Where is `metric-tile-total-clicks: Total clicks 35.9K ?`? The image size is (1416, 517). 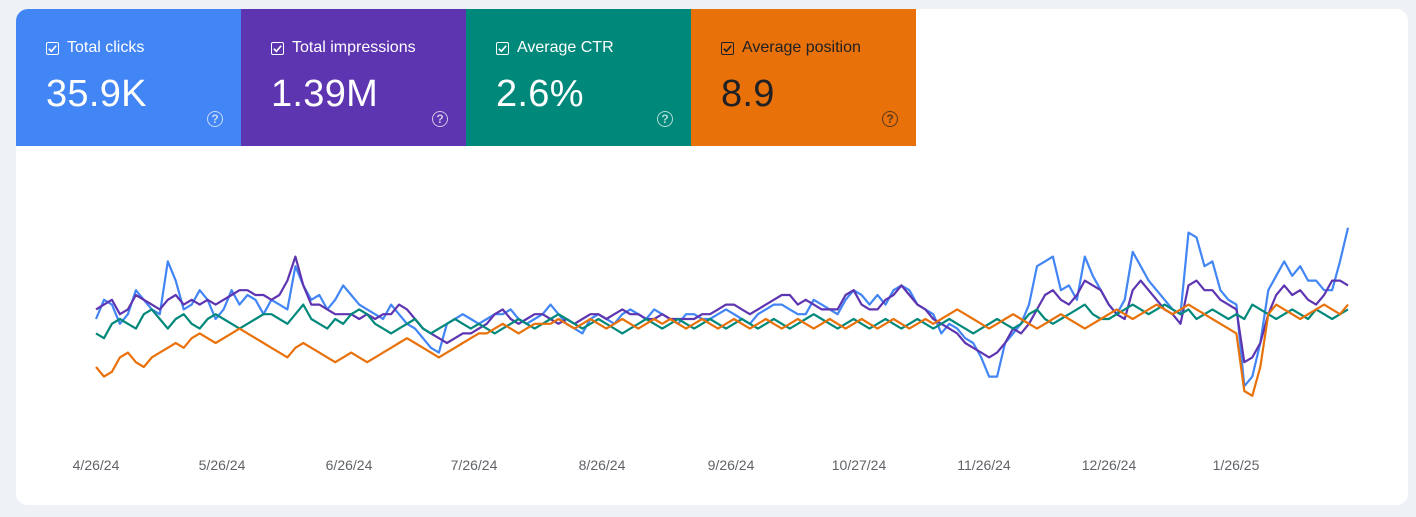 metric-tile-total-clicks: Total clicks 35.9K ? is located at coordinates (128, 77).